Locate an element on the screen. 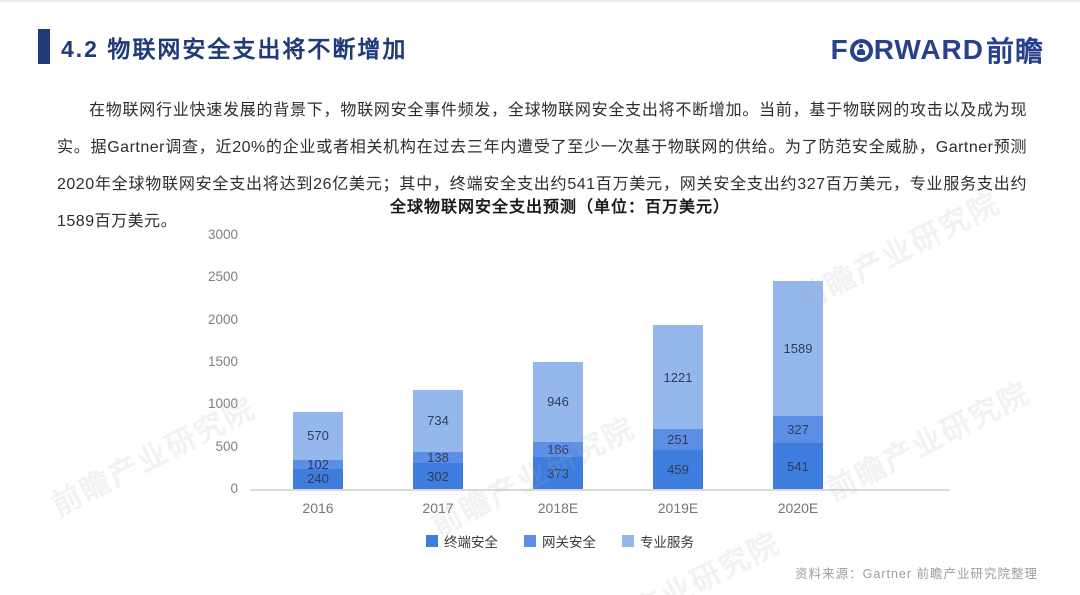 The width and height of the screenshot is (1080, 595). y-axis-tick: 1000 is located at coordinates (222, 404).